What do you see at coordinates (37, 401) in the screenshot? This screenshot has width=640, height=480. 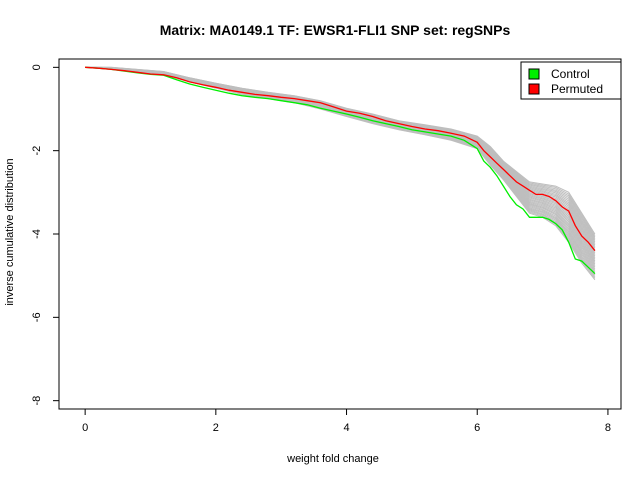 I see `y-tick-label: -8` at bounding box center [37, 401].